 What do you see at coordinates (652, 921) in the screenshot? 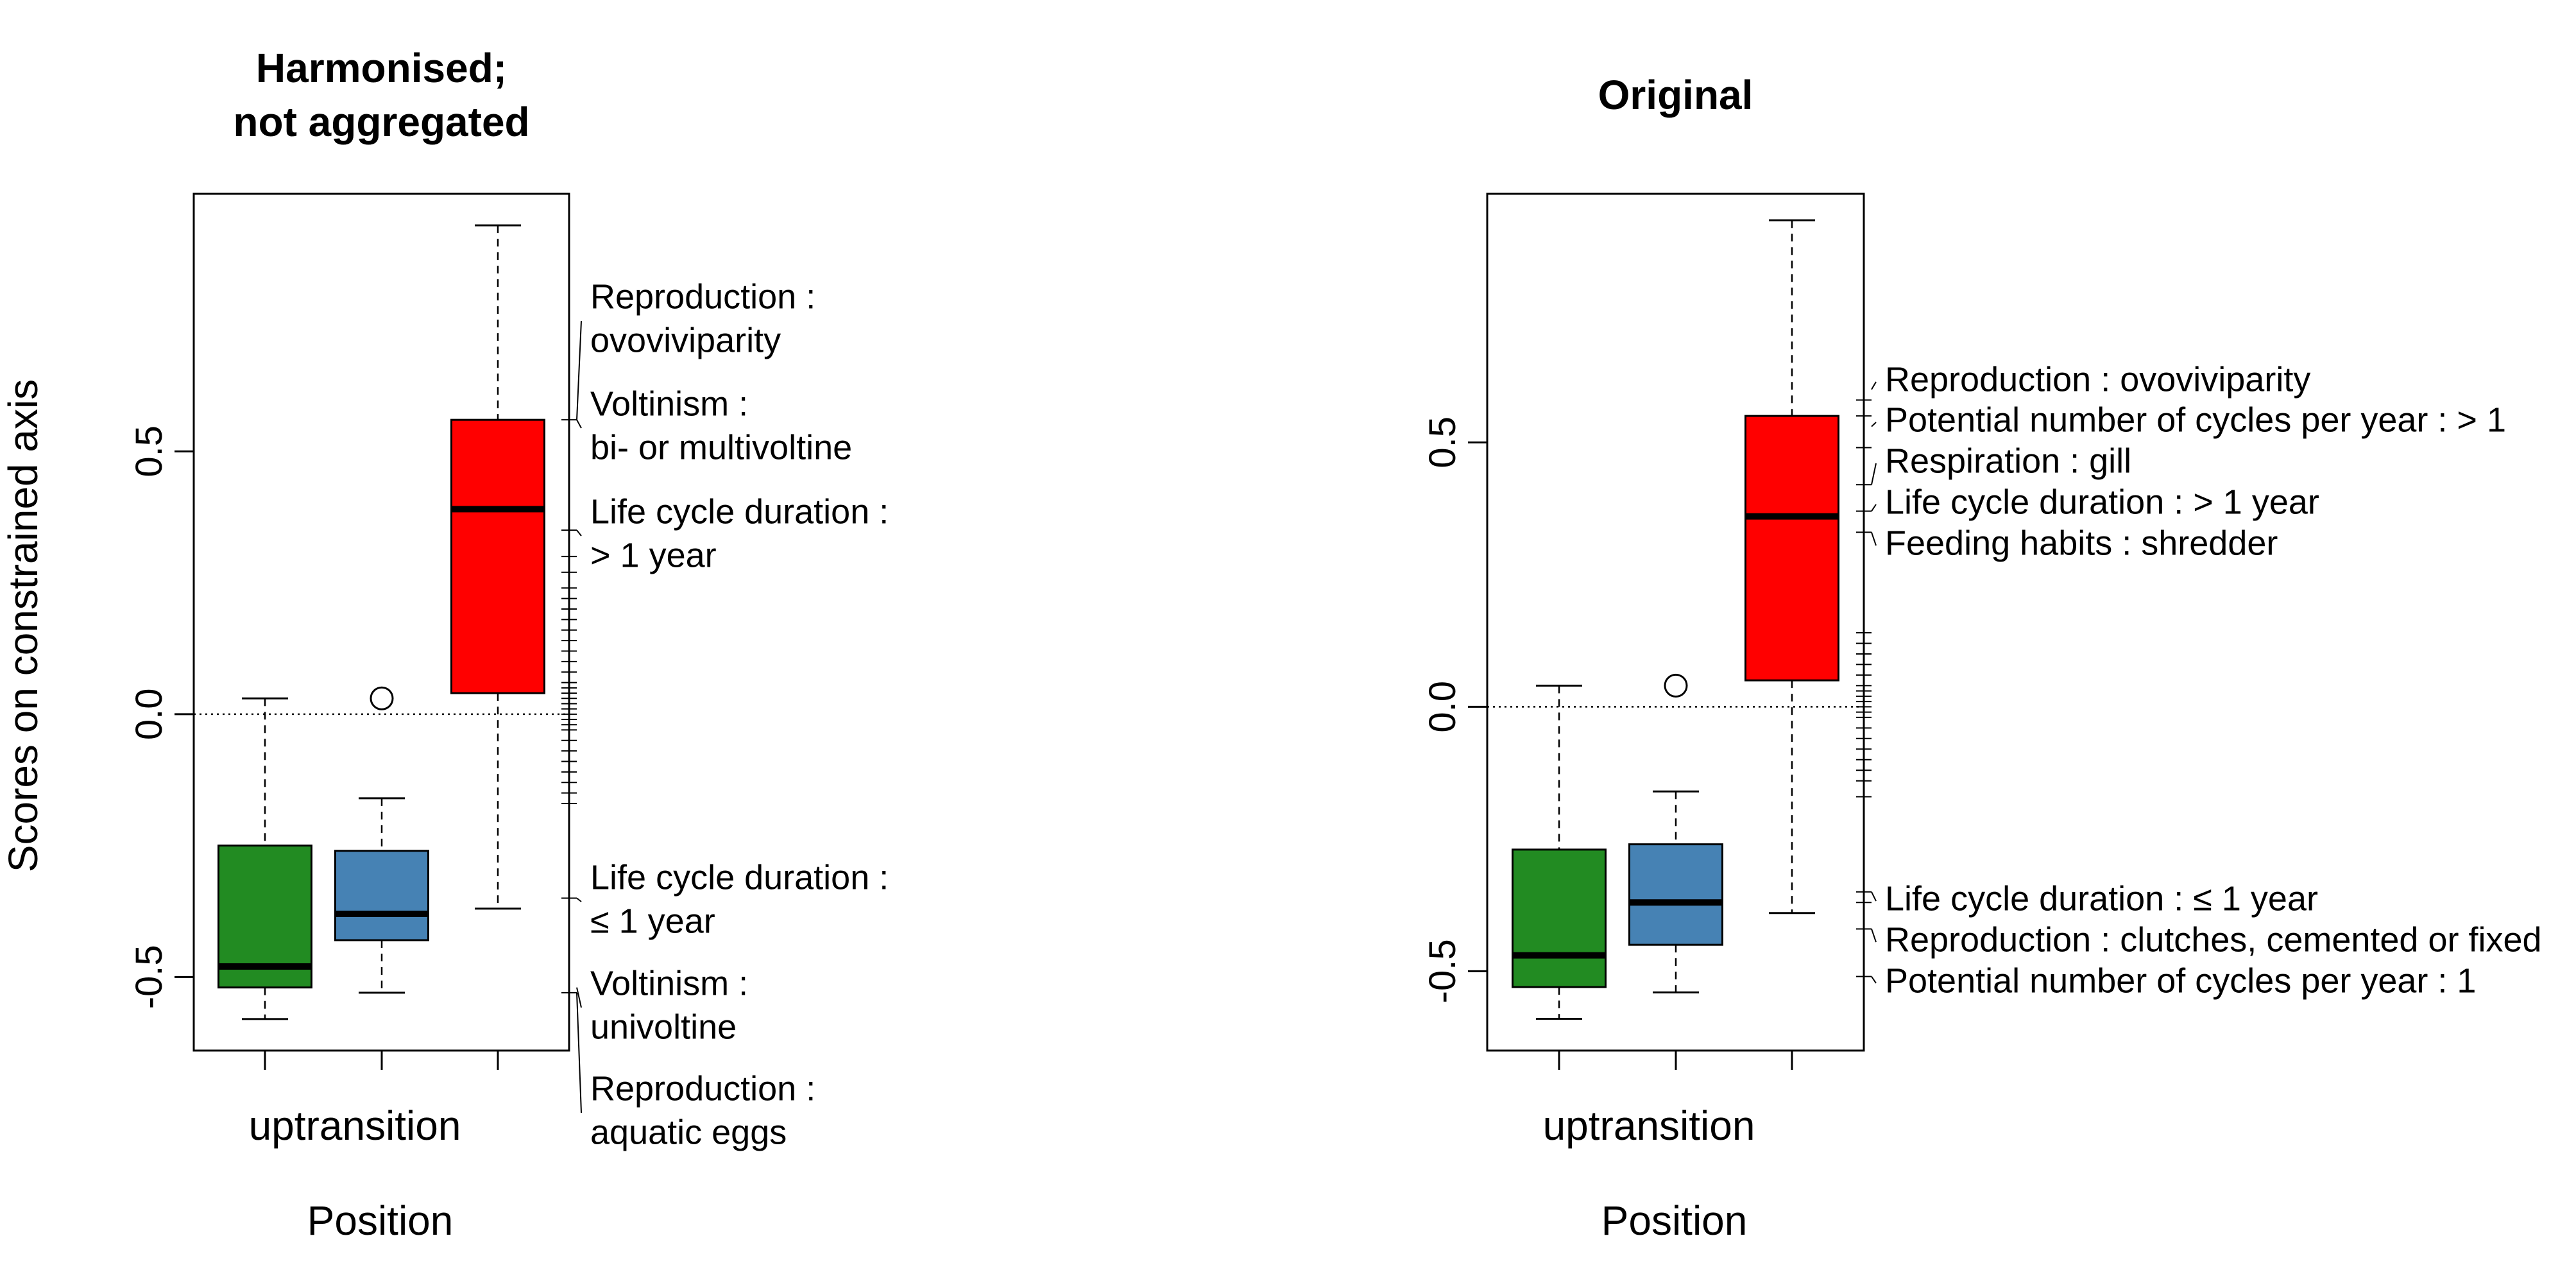
I see `trait-label-text: ≤ 1 year` at bounding box center [652, 921].